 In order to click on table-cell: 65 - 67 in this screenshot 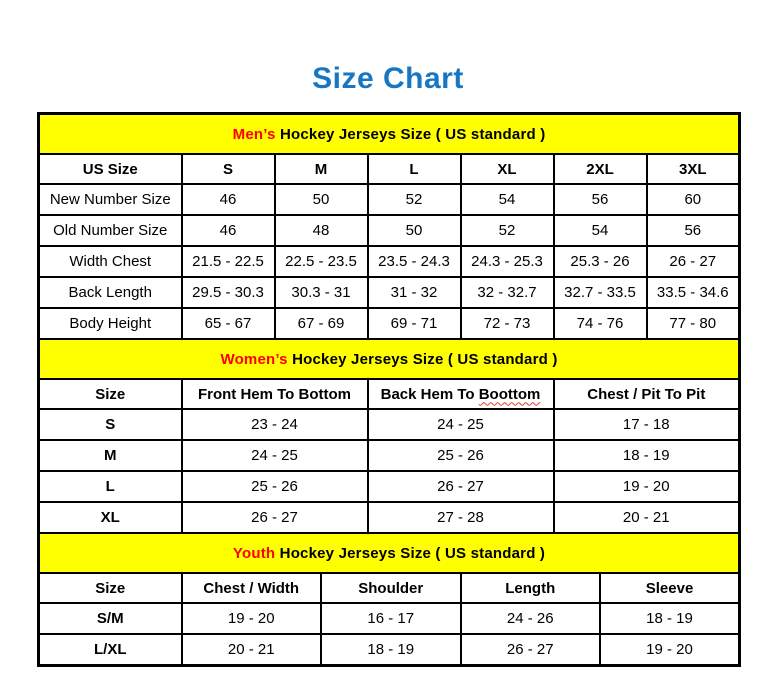, I will do `click(228, 323)`.